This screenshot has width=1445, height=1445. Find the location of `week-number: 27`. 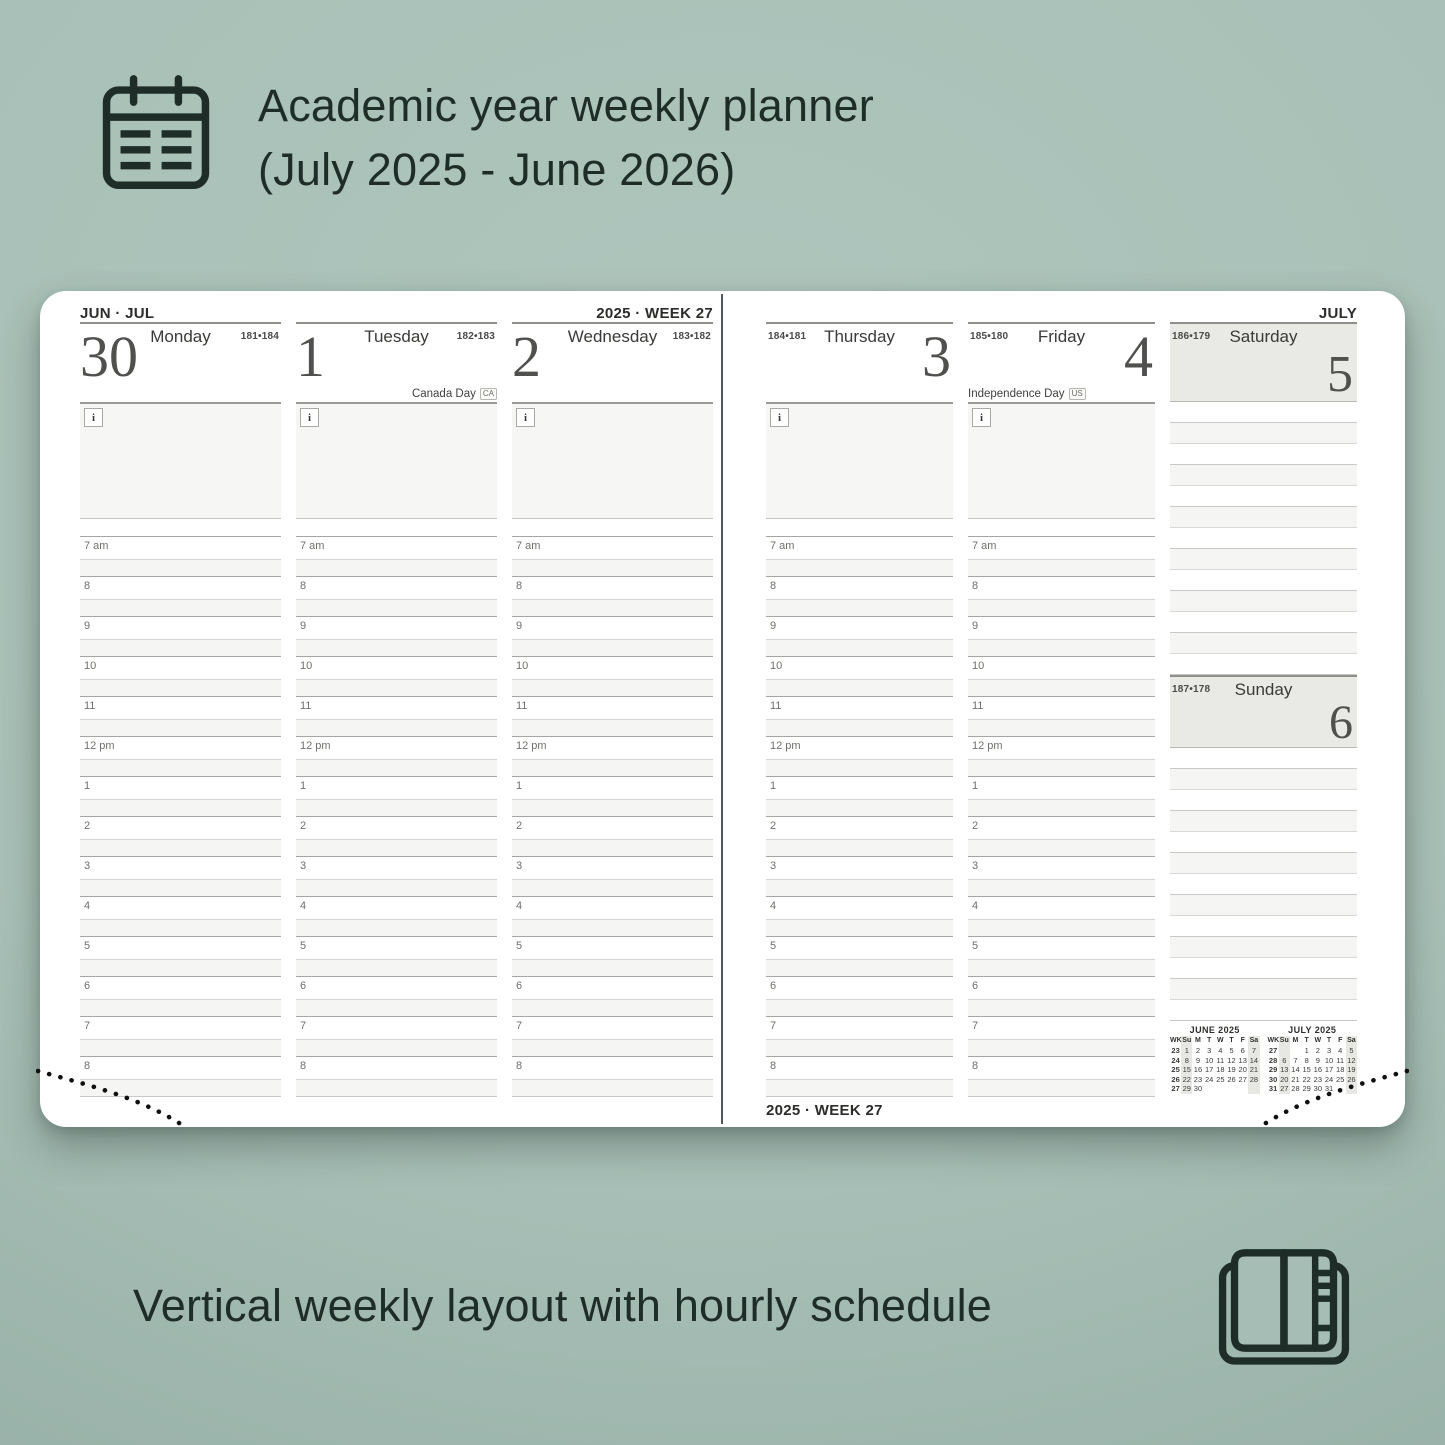

week-number: 27 is located at coordinates (1175, 1088).